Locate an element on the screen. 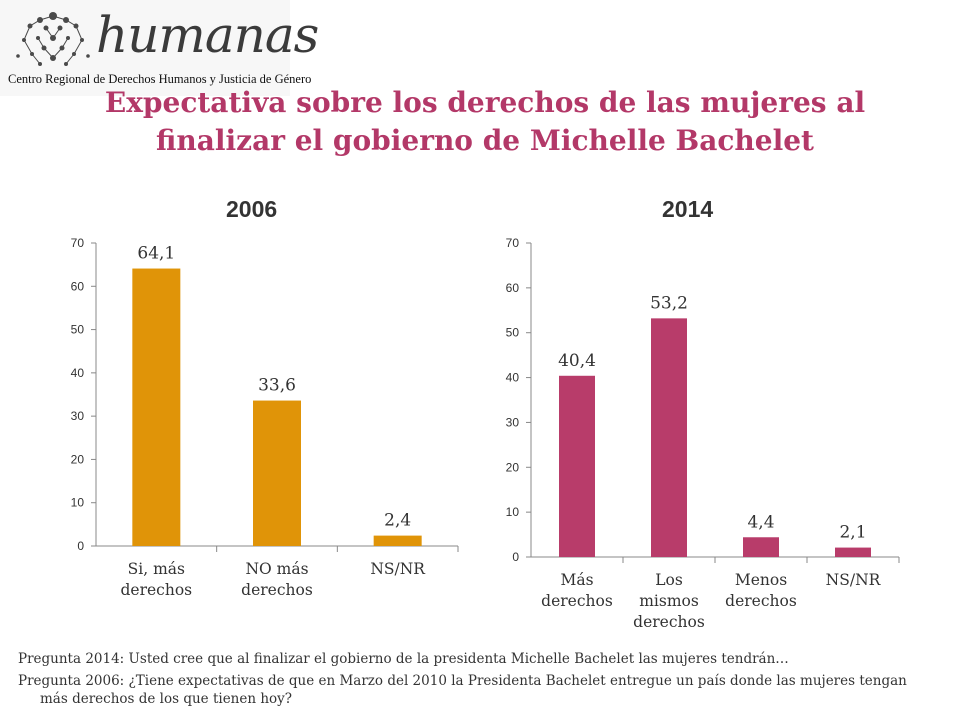 Image resolution: width=960 pixels, height=720 pixels. y-tick-label-2014: 40 is located at coordinates (513, 378).